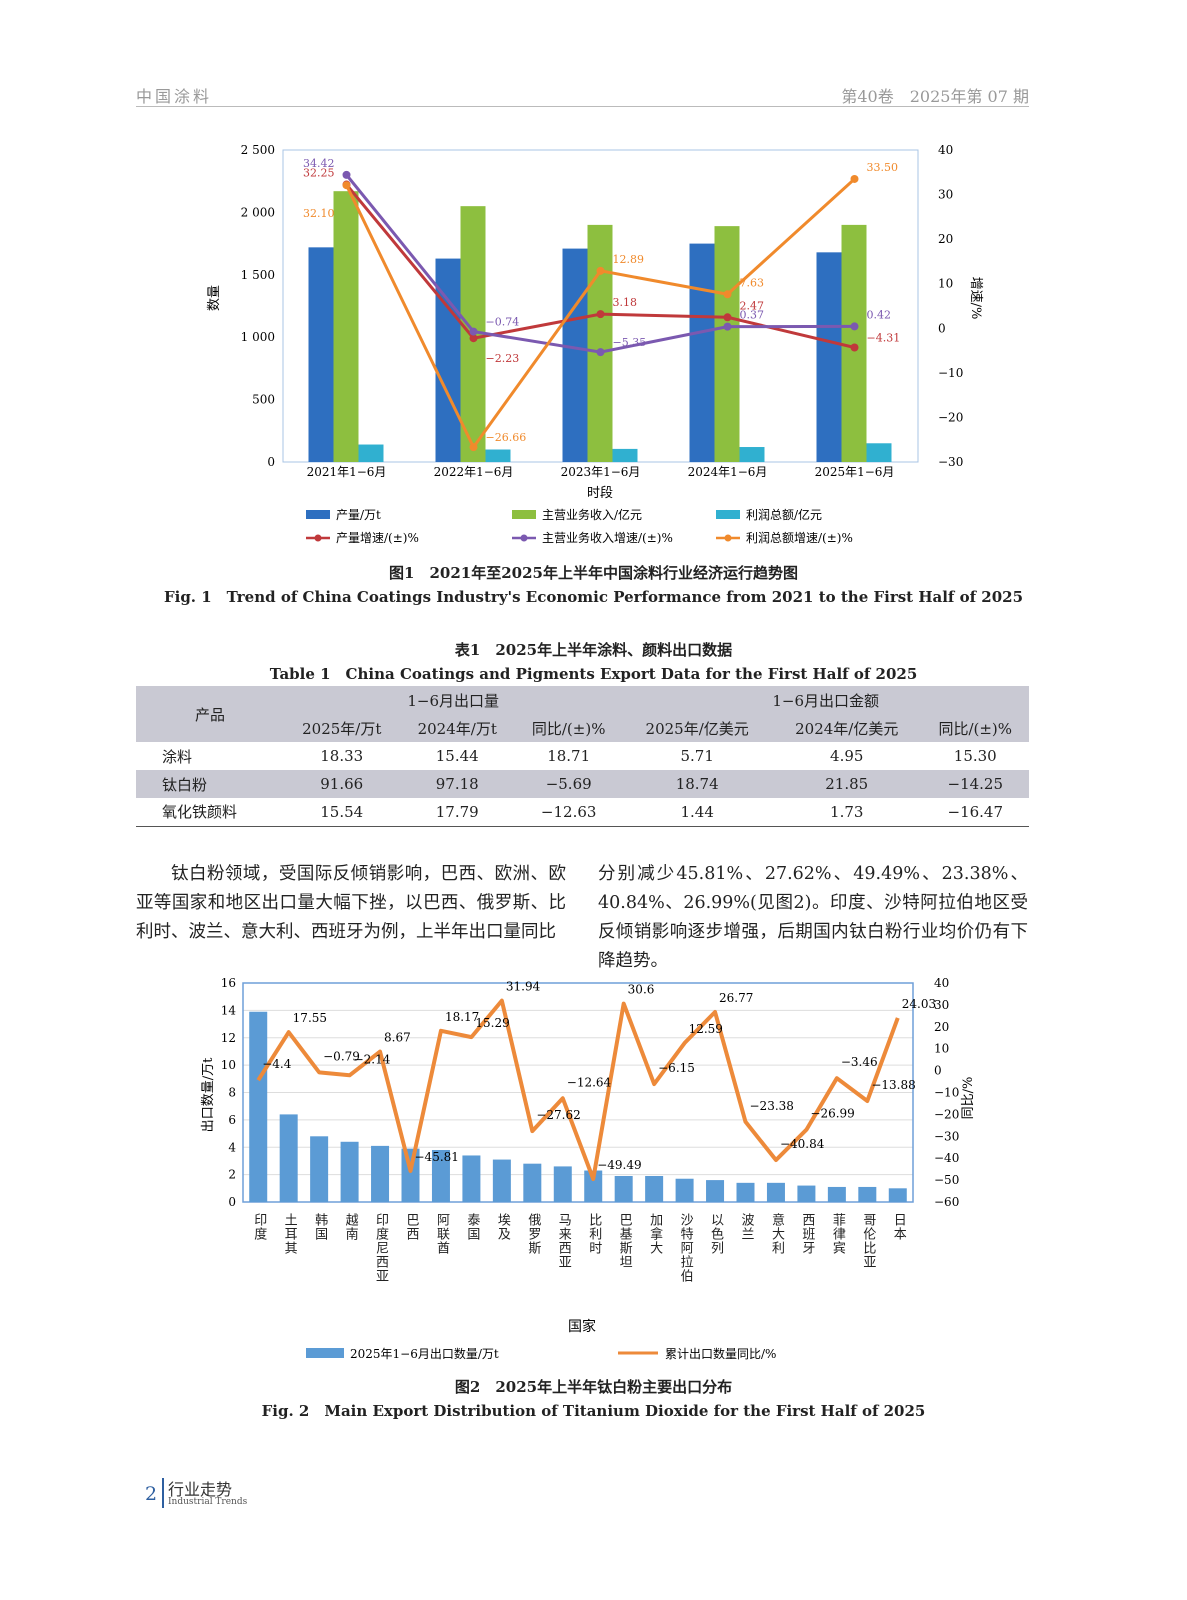  I want to click on x-tick-label: 波兰, so click(746, 1227).